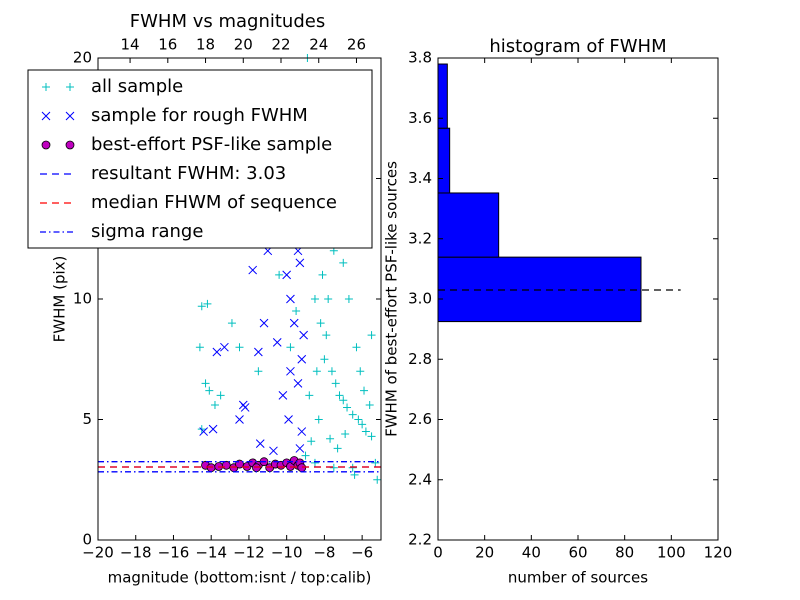  What do you see at coordinates (211, 144) in the screenshot?
I see `legend-label: best-effort PSF-like sample` at bounding box center [211, 144].